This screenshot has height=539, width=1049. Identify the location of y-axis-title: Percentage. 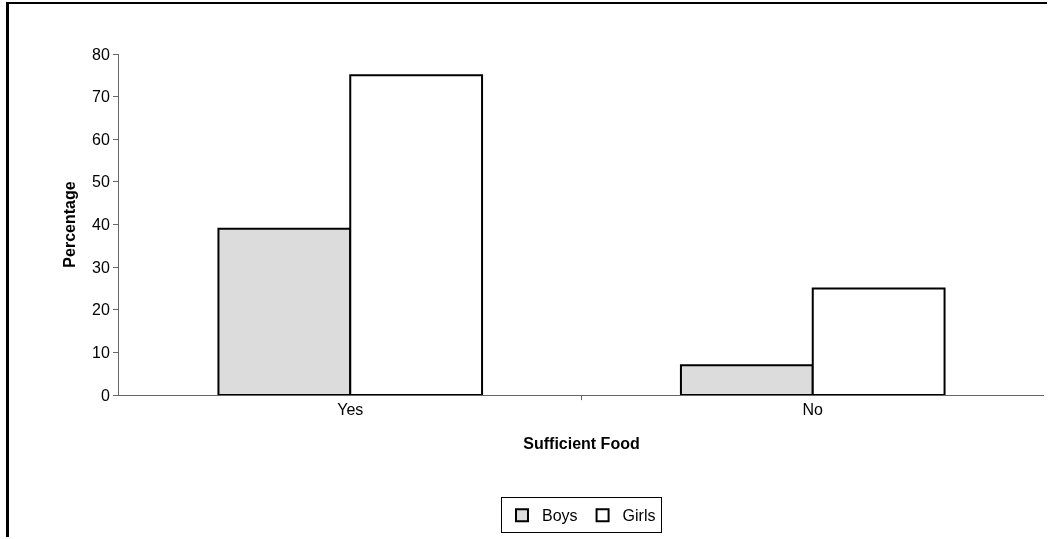
(69, 224).